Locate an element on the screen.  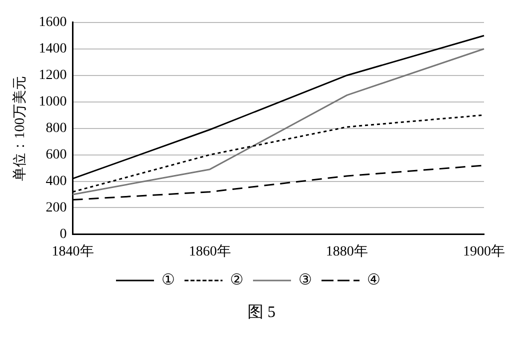
caption: 图 5 is located at coordinates (261, 313).